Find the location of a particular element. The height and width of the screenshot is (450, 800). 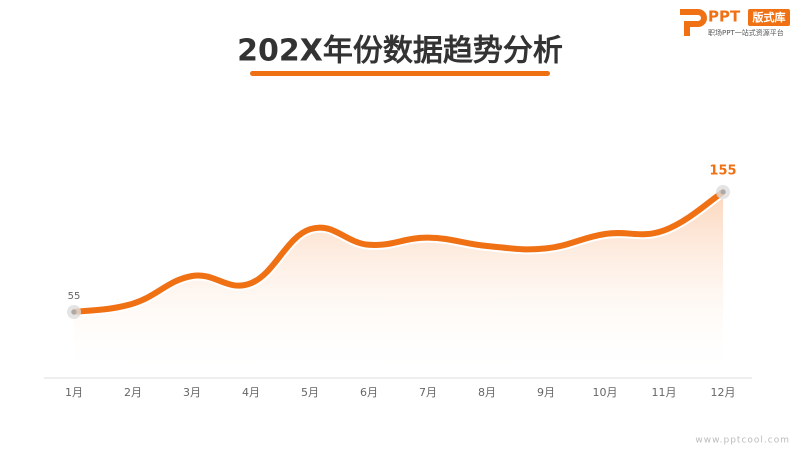

x-tick-label: 10月 is located at coordinates (605, 392).